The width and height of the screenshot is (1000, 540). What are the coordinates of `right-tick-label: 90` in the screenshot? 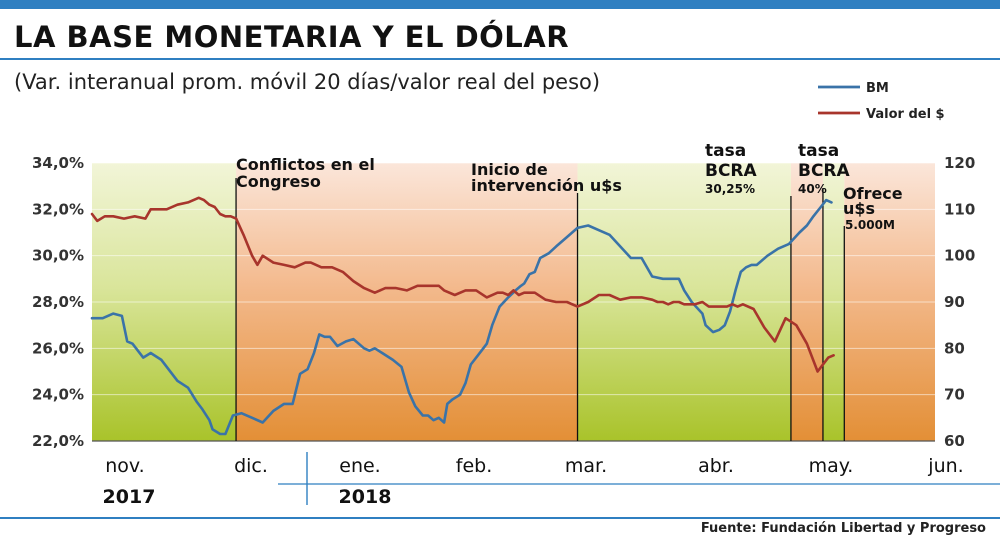 It's located at (954, 302).